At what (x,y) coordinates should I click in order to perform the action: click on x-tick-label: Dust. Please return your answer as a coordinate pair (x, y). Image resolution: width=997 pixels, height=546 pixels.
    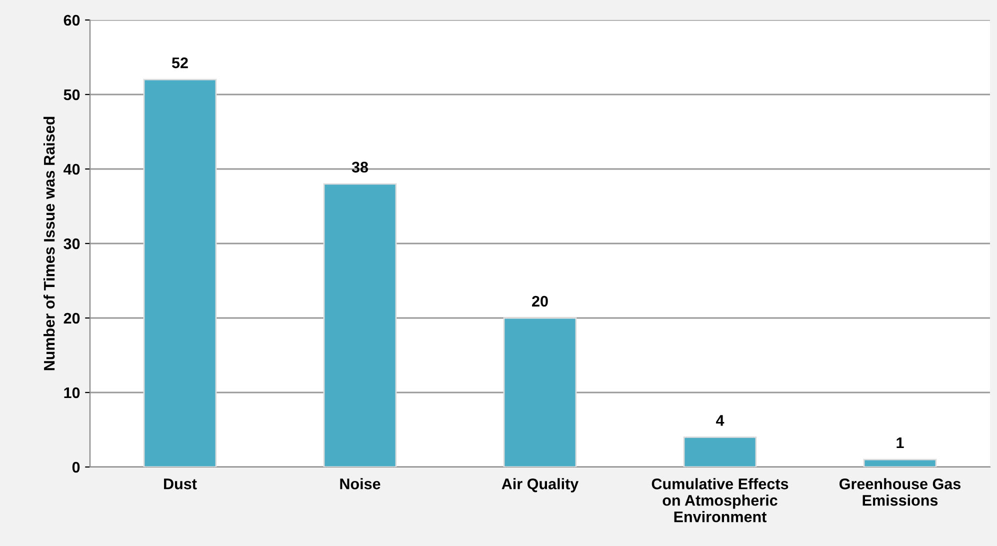
    Looking at the image, I should click on (180, 484).